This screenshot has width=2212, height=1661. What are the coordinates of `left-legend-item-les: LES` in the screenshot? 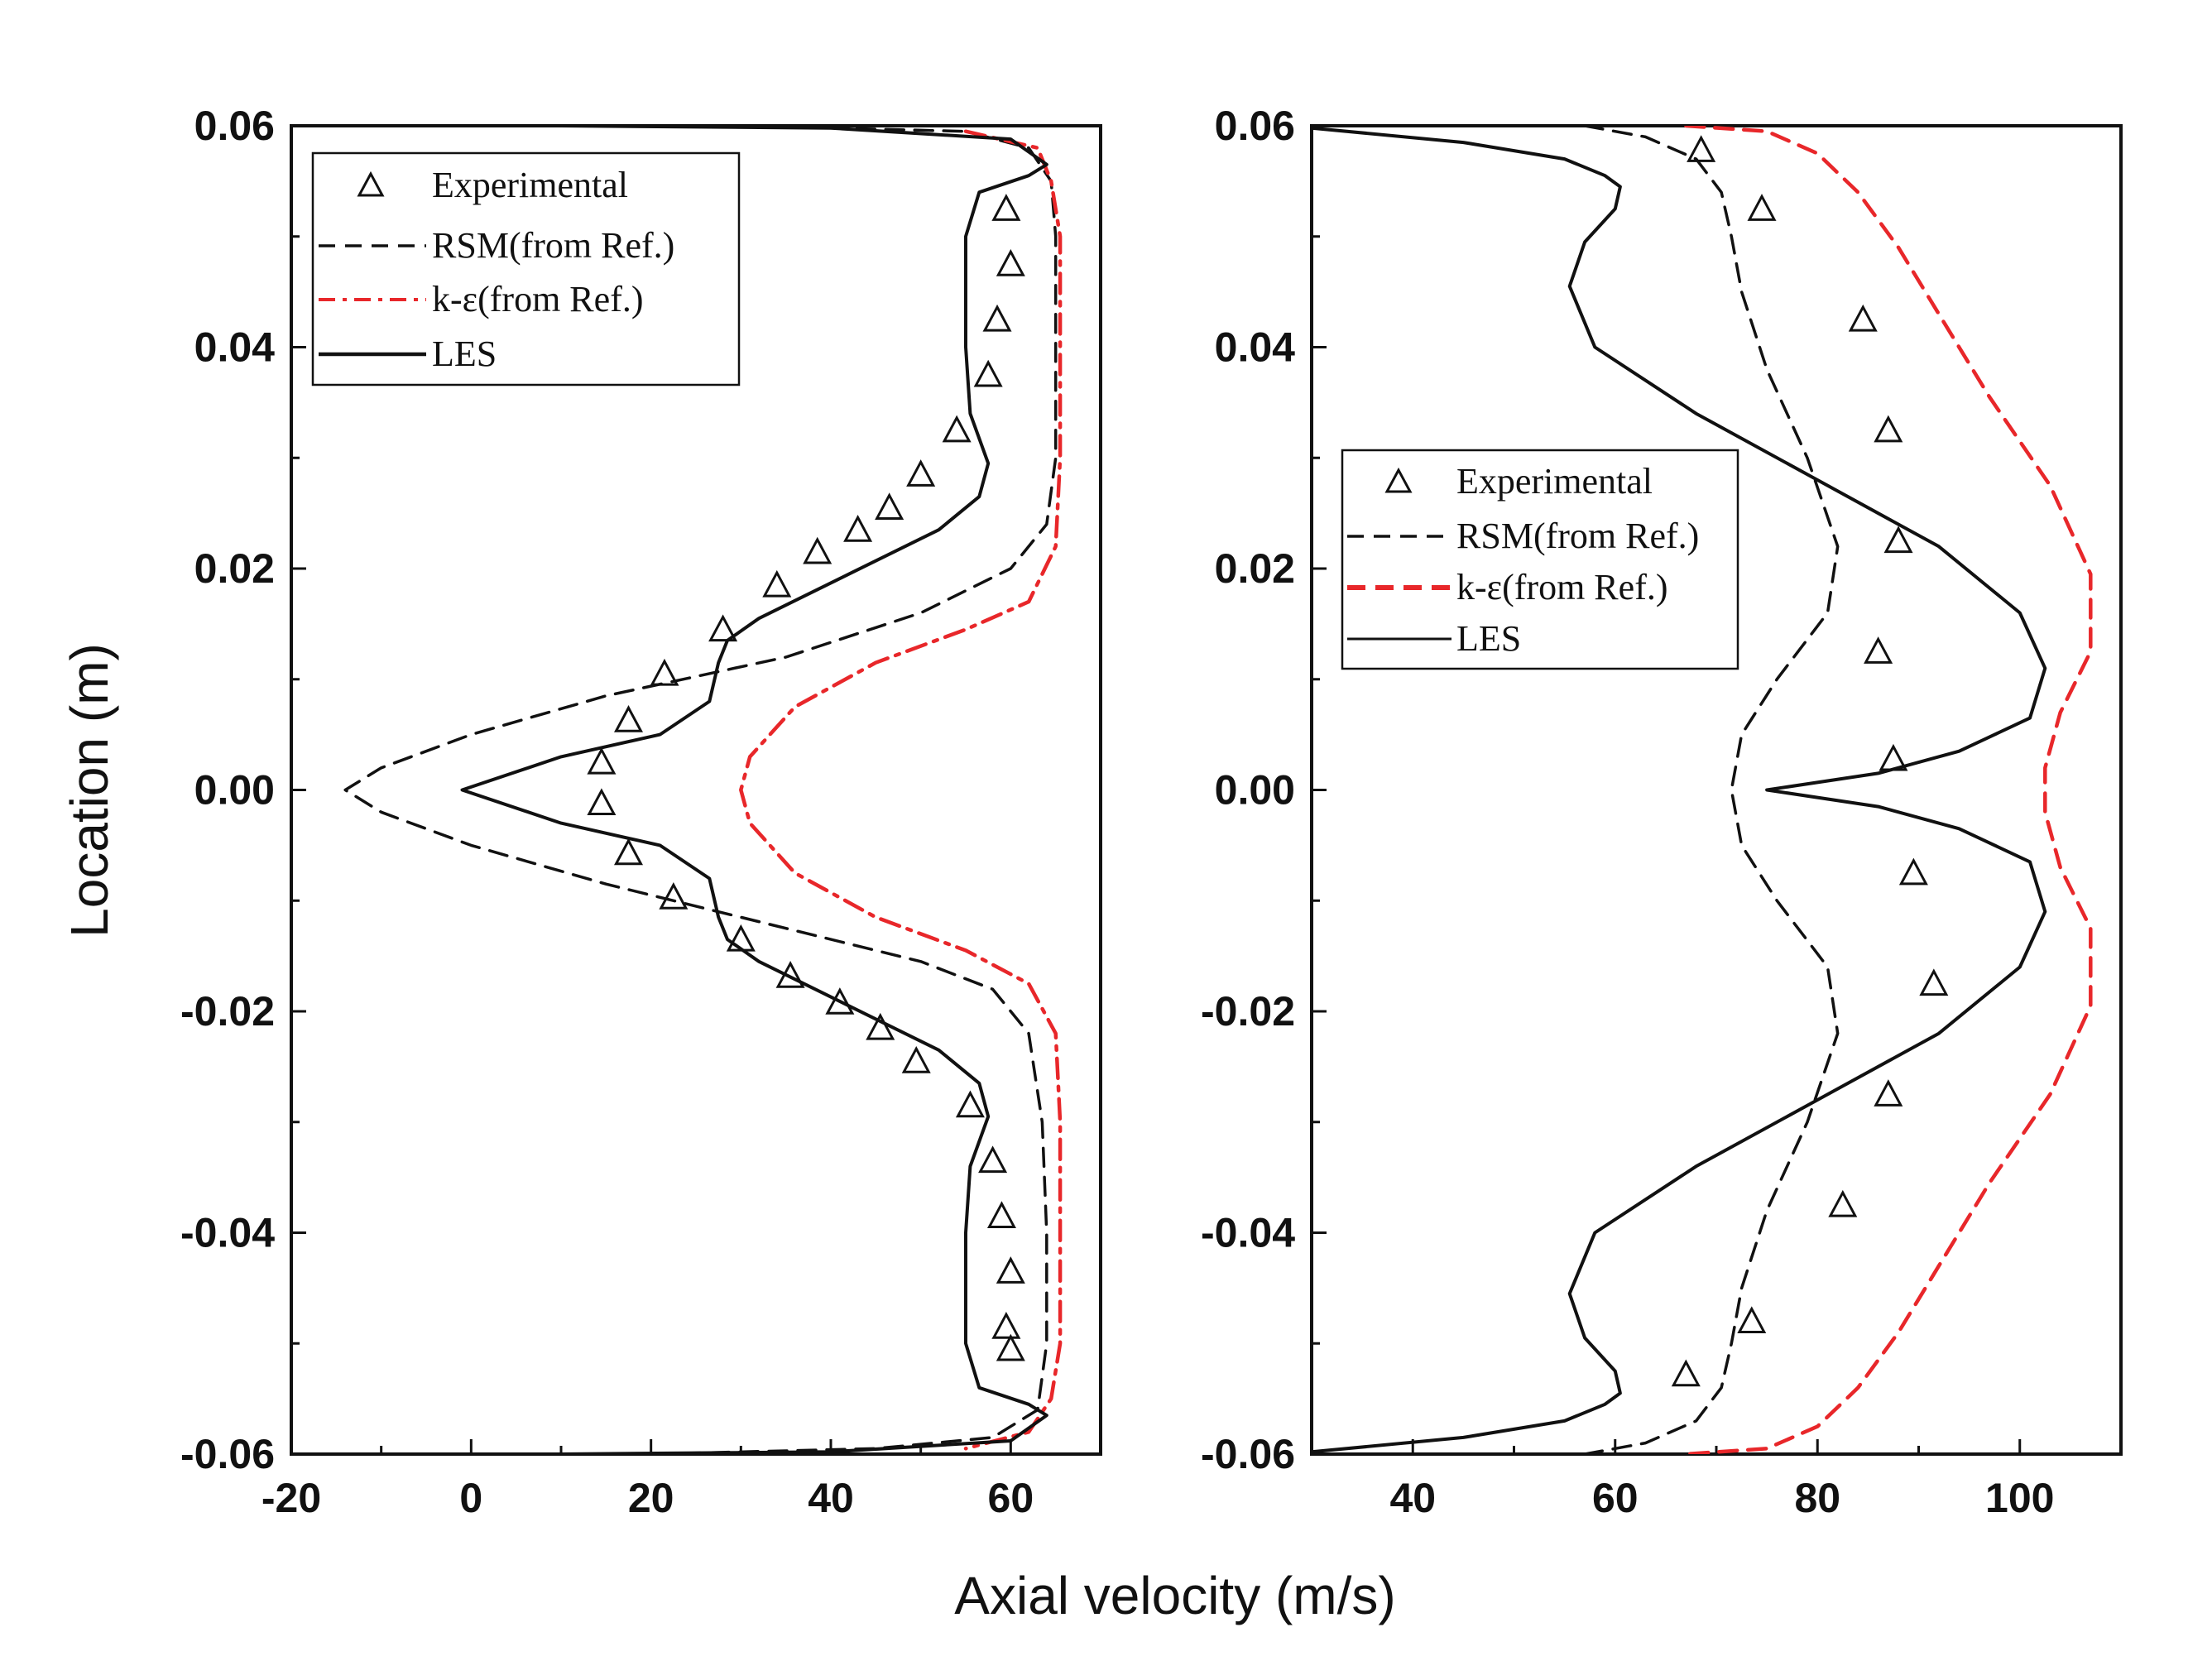 It's located at (408, 354).